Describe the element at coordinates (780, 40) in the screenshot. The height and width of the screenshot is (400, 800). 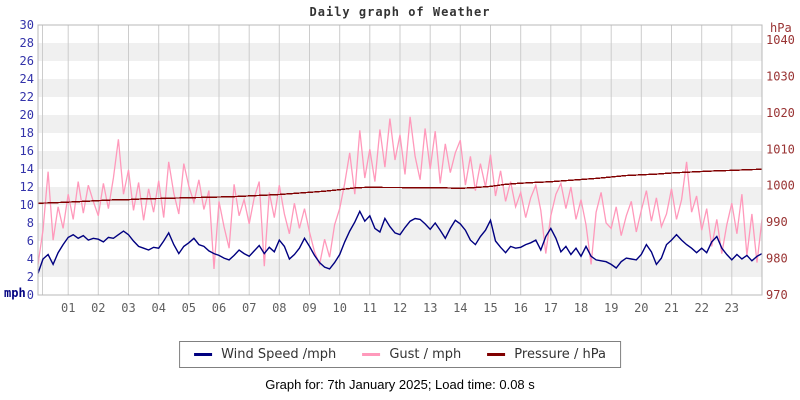
I see `svg-text: 1040` at that location.